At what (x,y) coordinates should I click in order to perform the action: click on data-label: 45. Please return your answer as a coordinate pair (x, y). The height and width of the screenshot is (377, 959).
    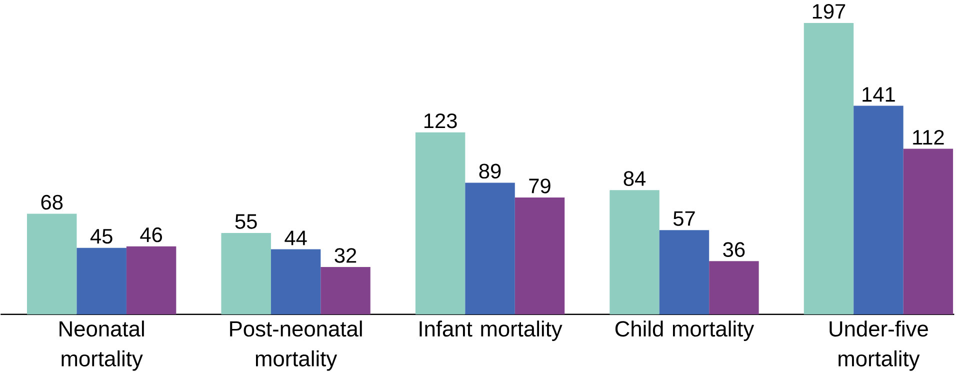
    Looking at the image, I should click on (101, 236).